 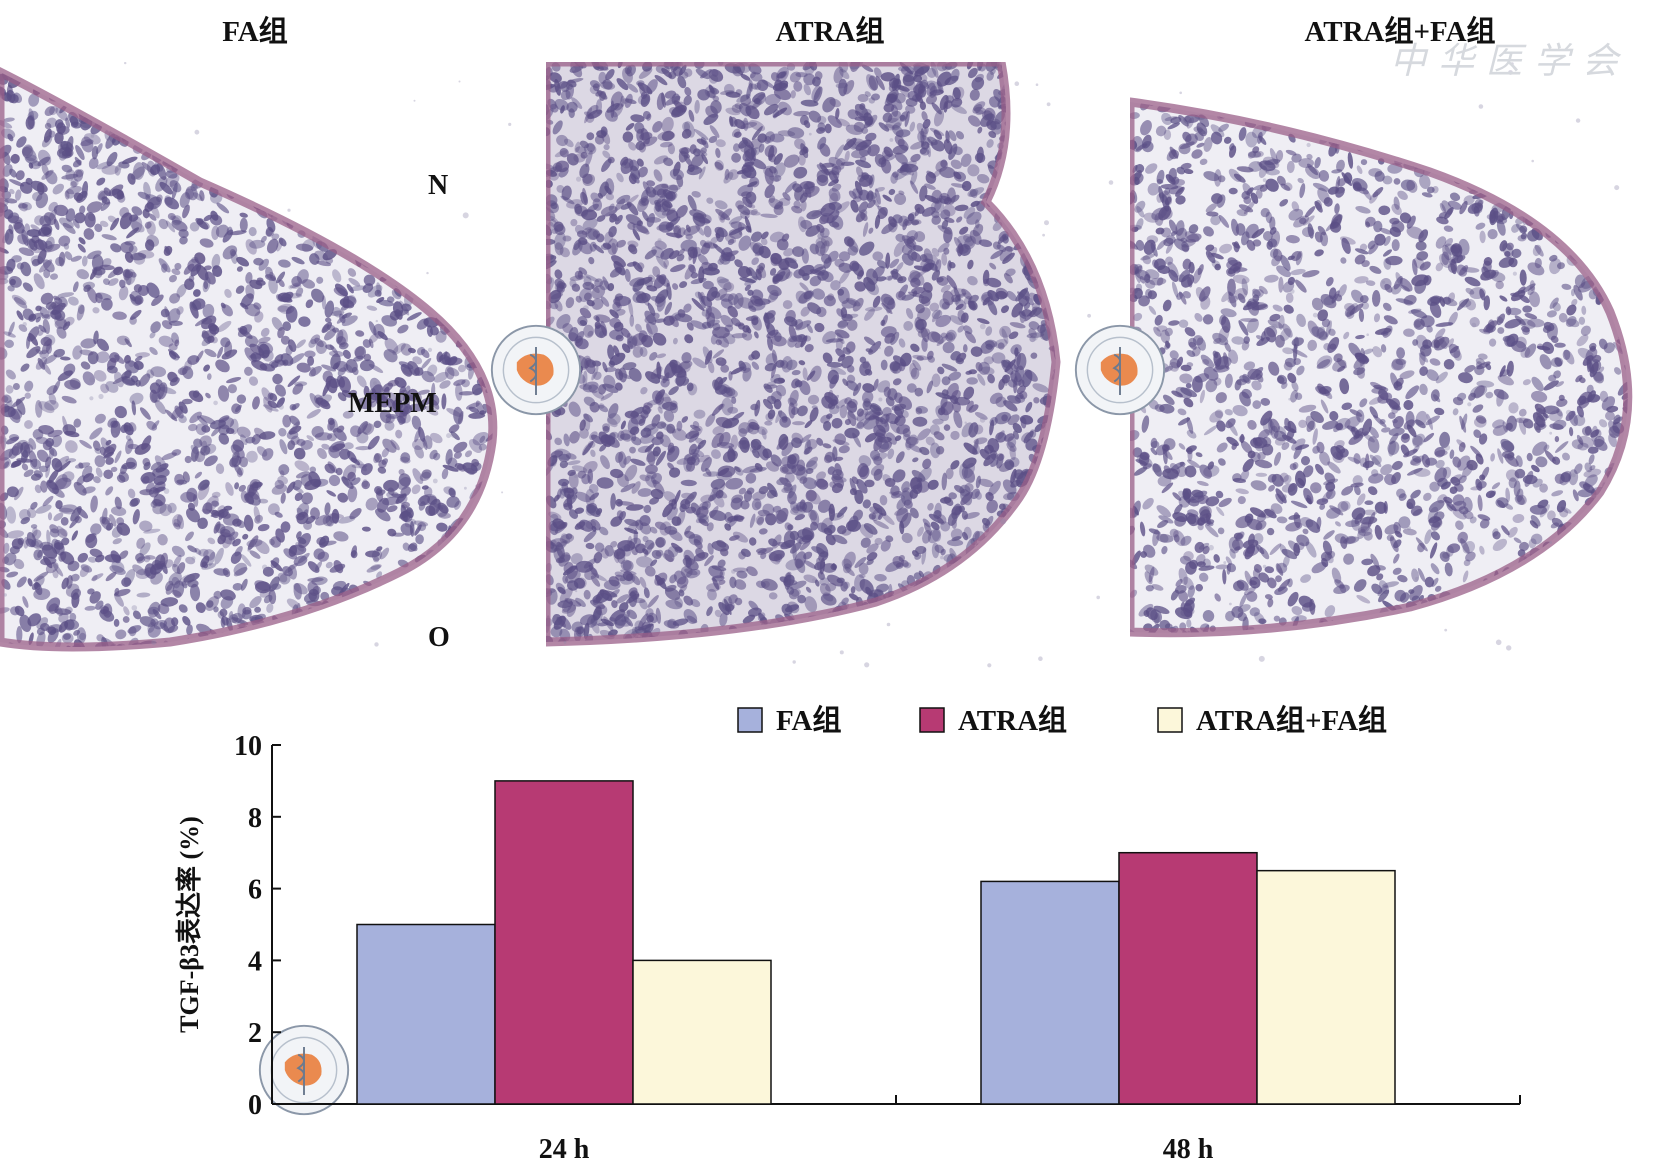 What do you see at coordinates (189, 924) in the screenshot?
I see `y-axis-label: TGF-β3表达率 (%)` at bounding box center [189, 924].